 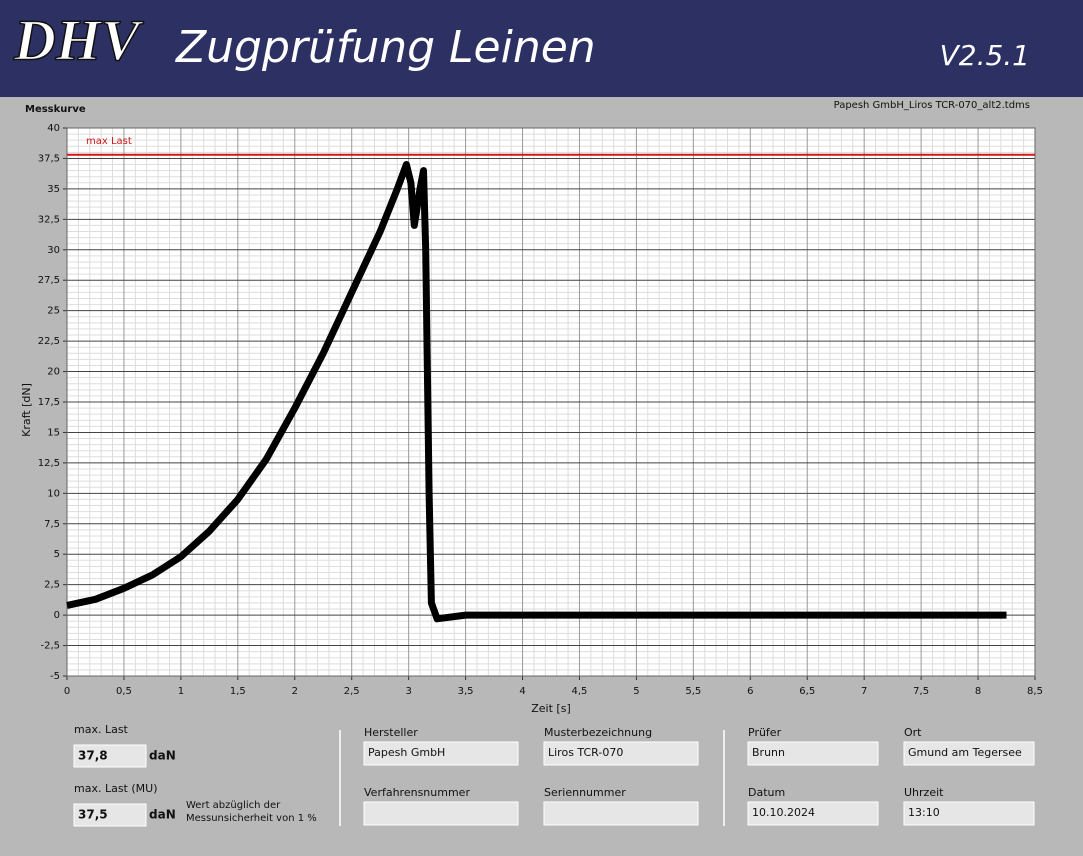 What do you see at coordinates (49, 158) in the screenshot?
I see `y-tick-label: 37,5` at bounding box center [49, 158].